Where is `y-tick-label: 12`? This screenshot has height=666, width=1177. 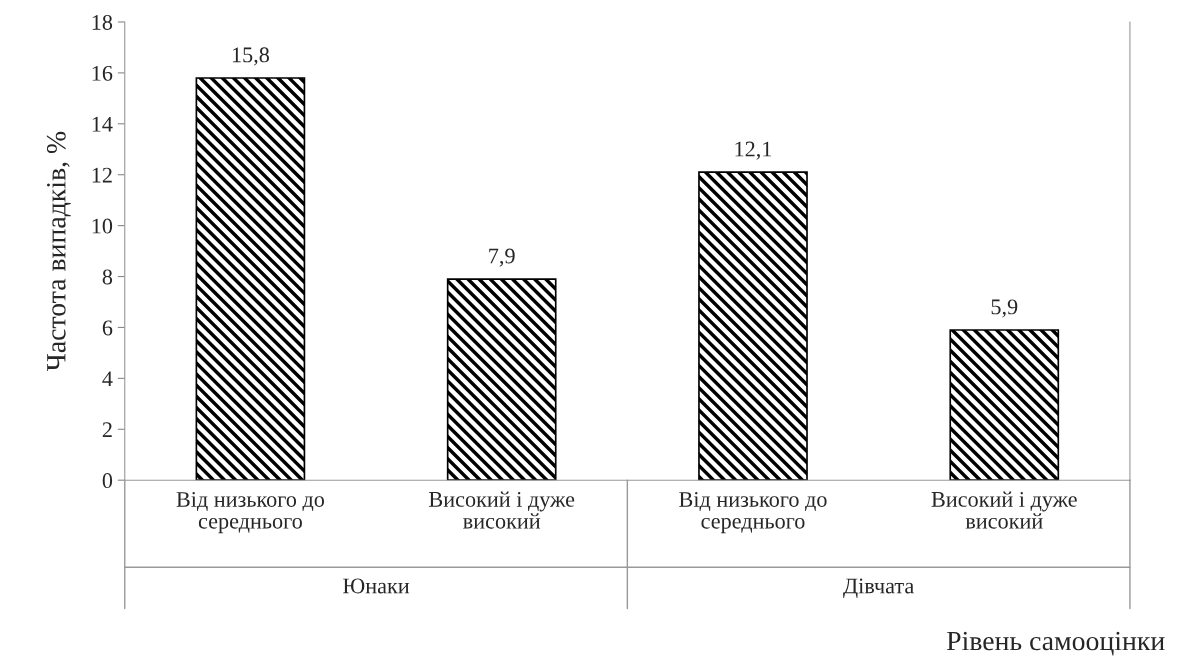
y-tick-label: 12 is located at coordinates (102, 175).